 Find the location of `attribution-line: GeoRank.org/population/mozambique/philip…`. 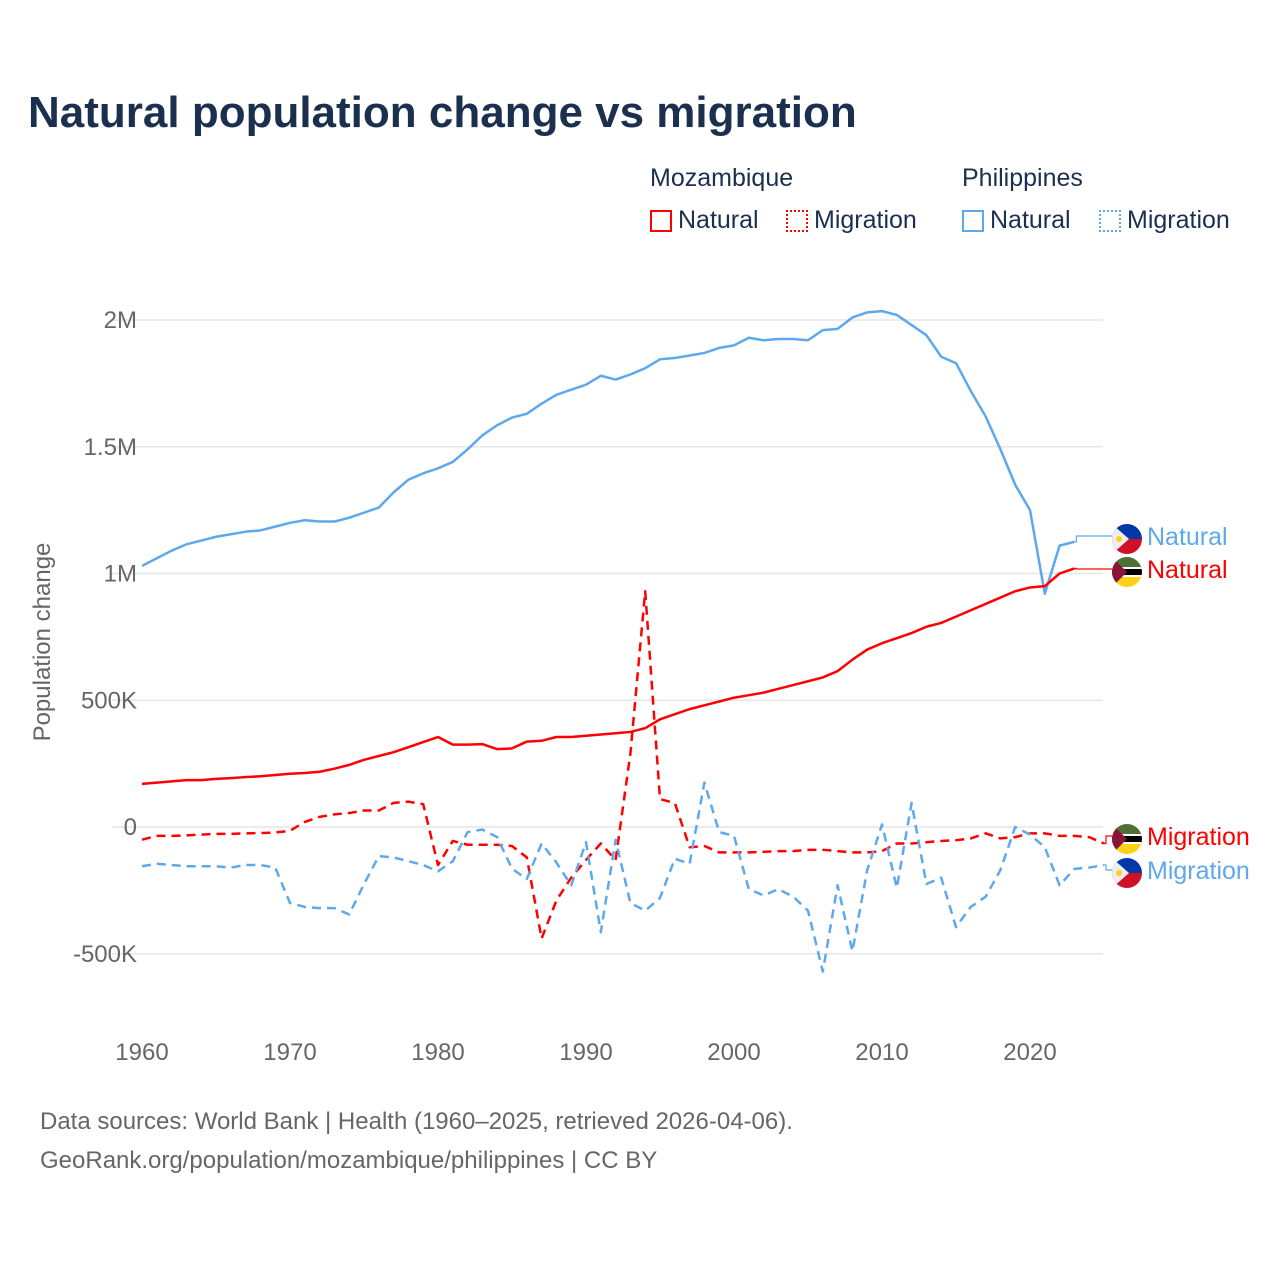

attribution-line: GeoRank.org/population/mozambique/philip… is located at coordinates (349, 1160).